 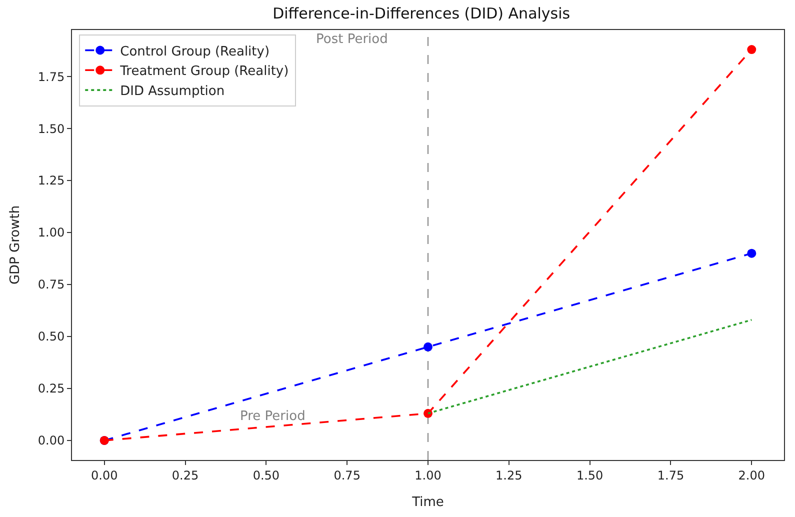 I want to click on x-tick-label: 1.25, so click(x=509, y=475).